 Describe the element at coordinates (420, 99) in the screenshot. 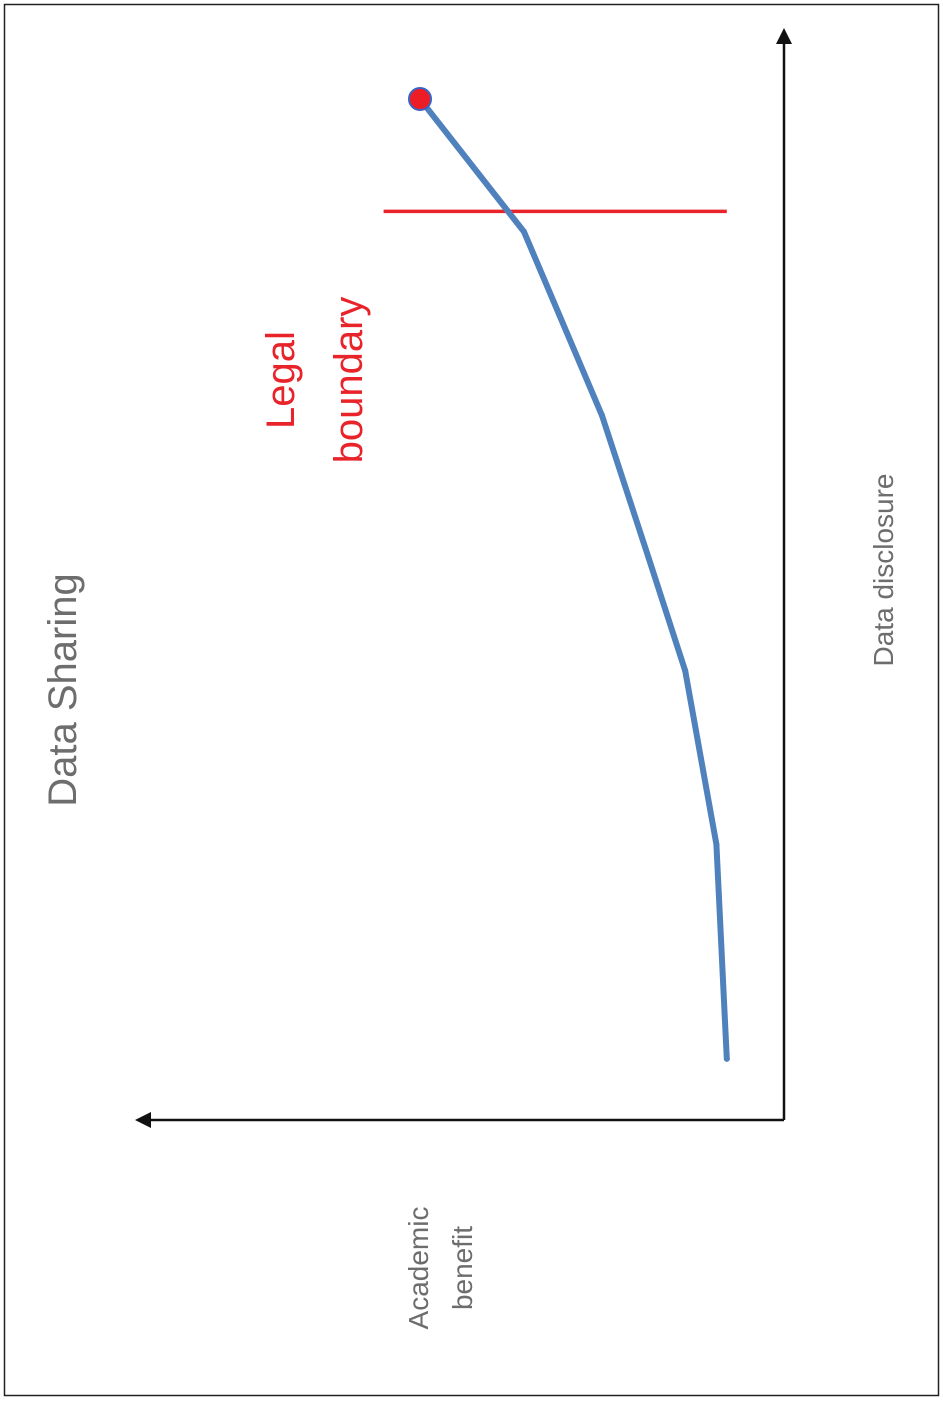

I see `end-point-marker` at that location.